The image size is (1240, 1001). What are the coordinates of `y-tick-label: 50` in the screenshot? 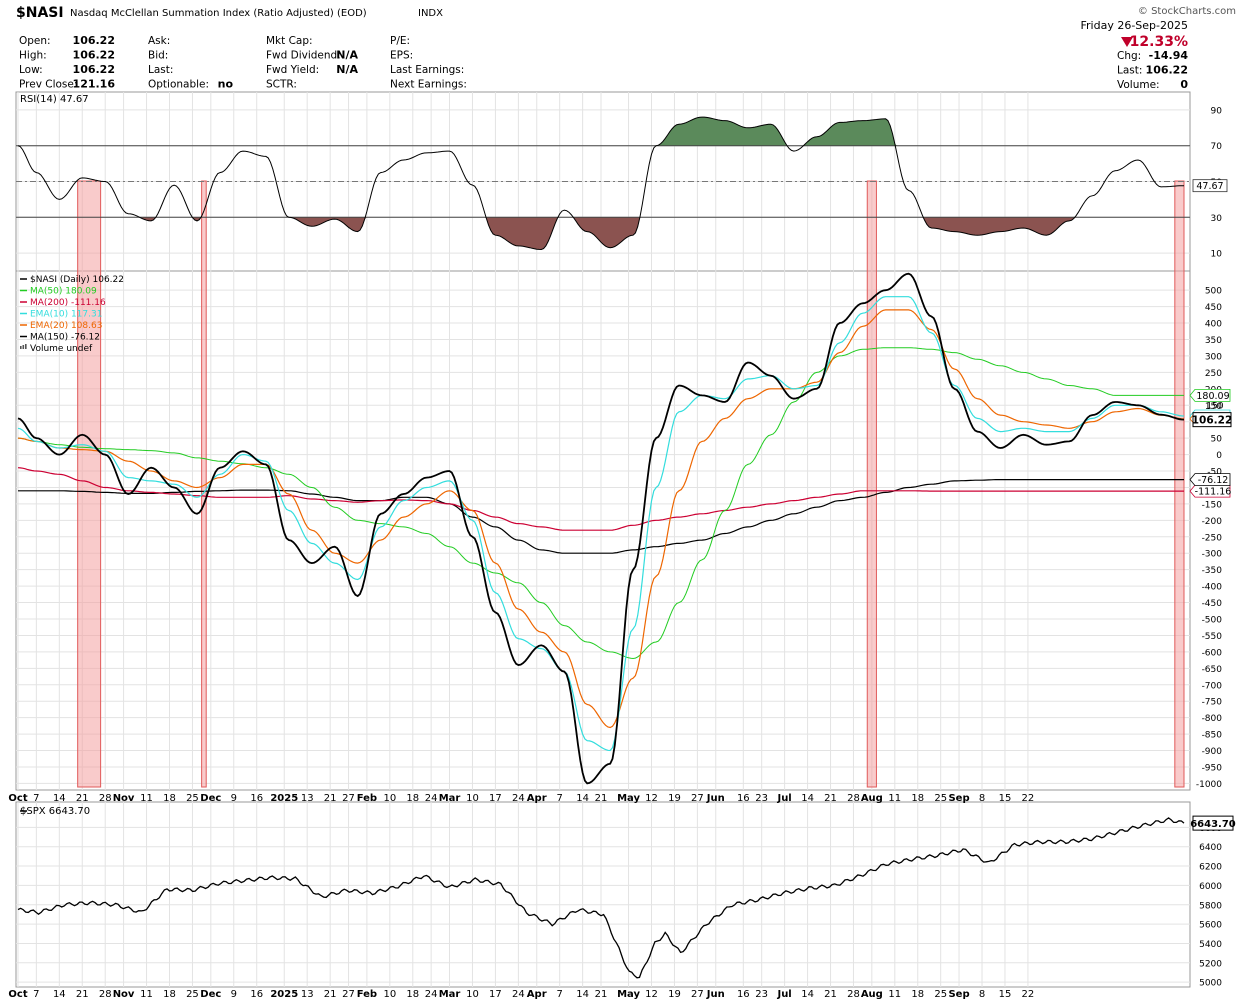 It's located at (1217, 440).